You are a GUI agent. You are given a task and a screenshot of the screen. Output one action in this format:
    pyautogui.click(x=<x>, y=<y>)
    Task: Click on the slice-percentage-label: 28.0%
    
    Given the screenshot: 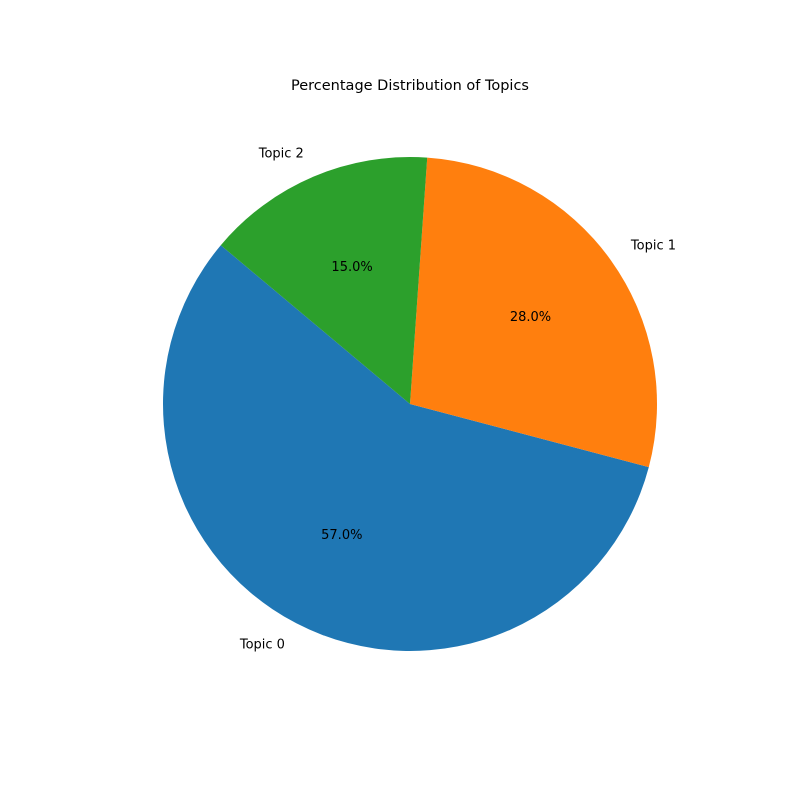 What is the action you would take?
    pyautogui.click(x=530, y=317)
    